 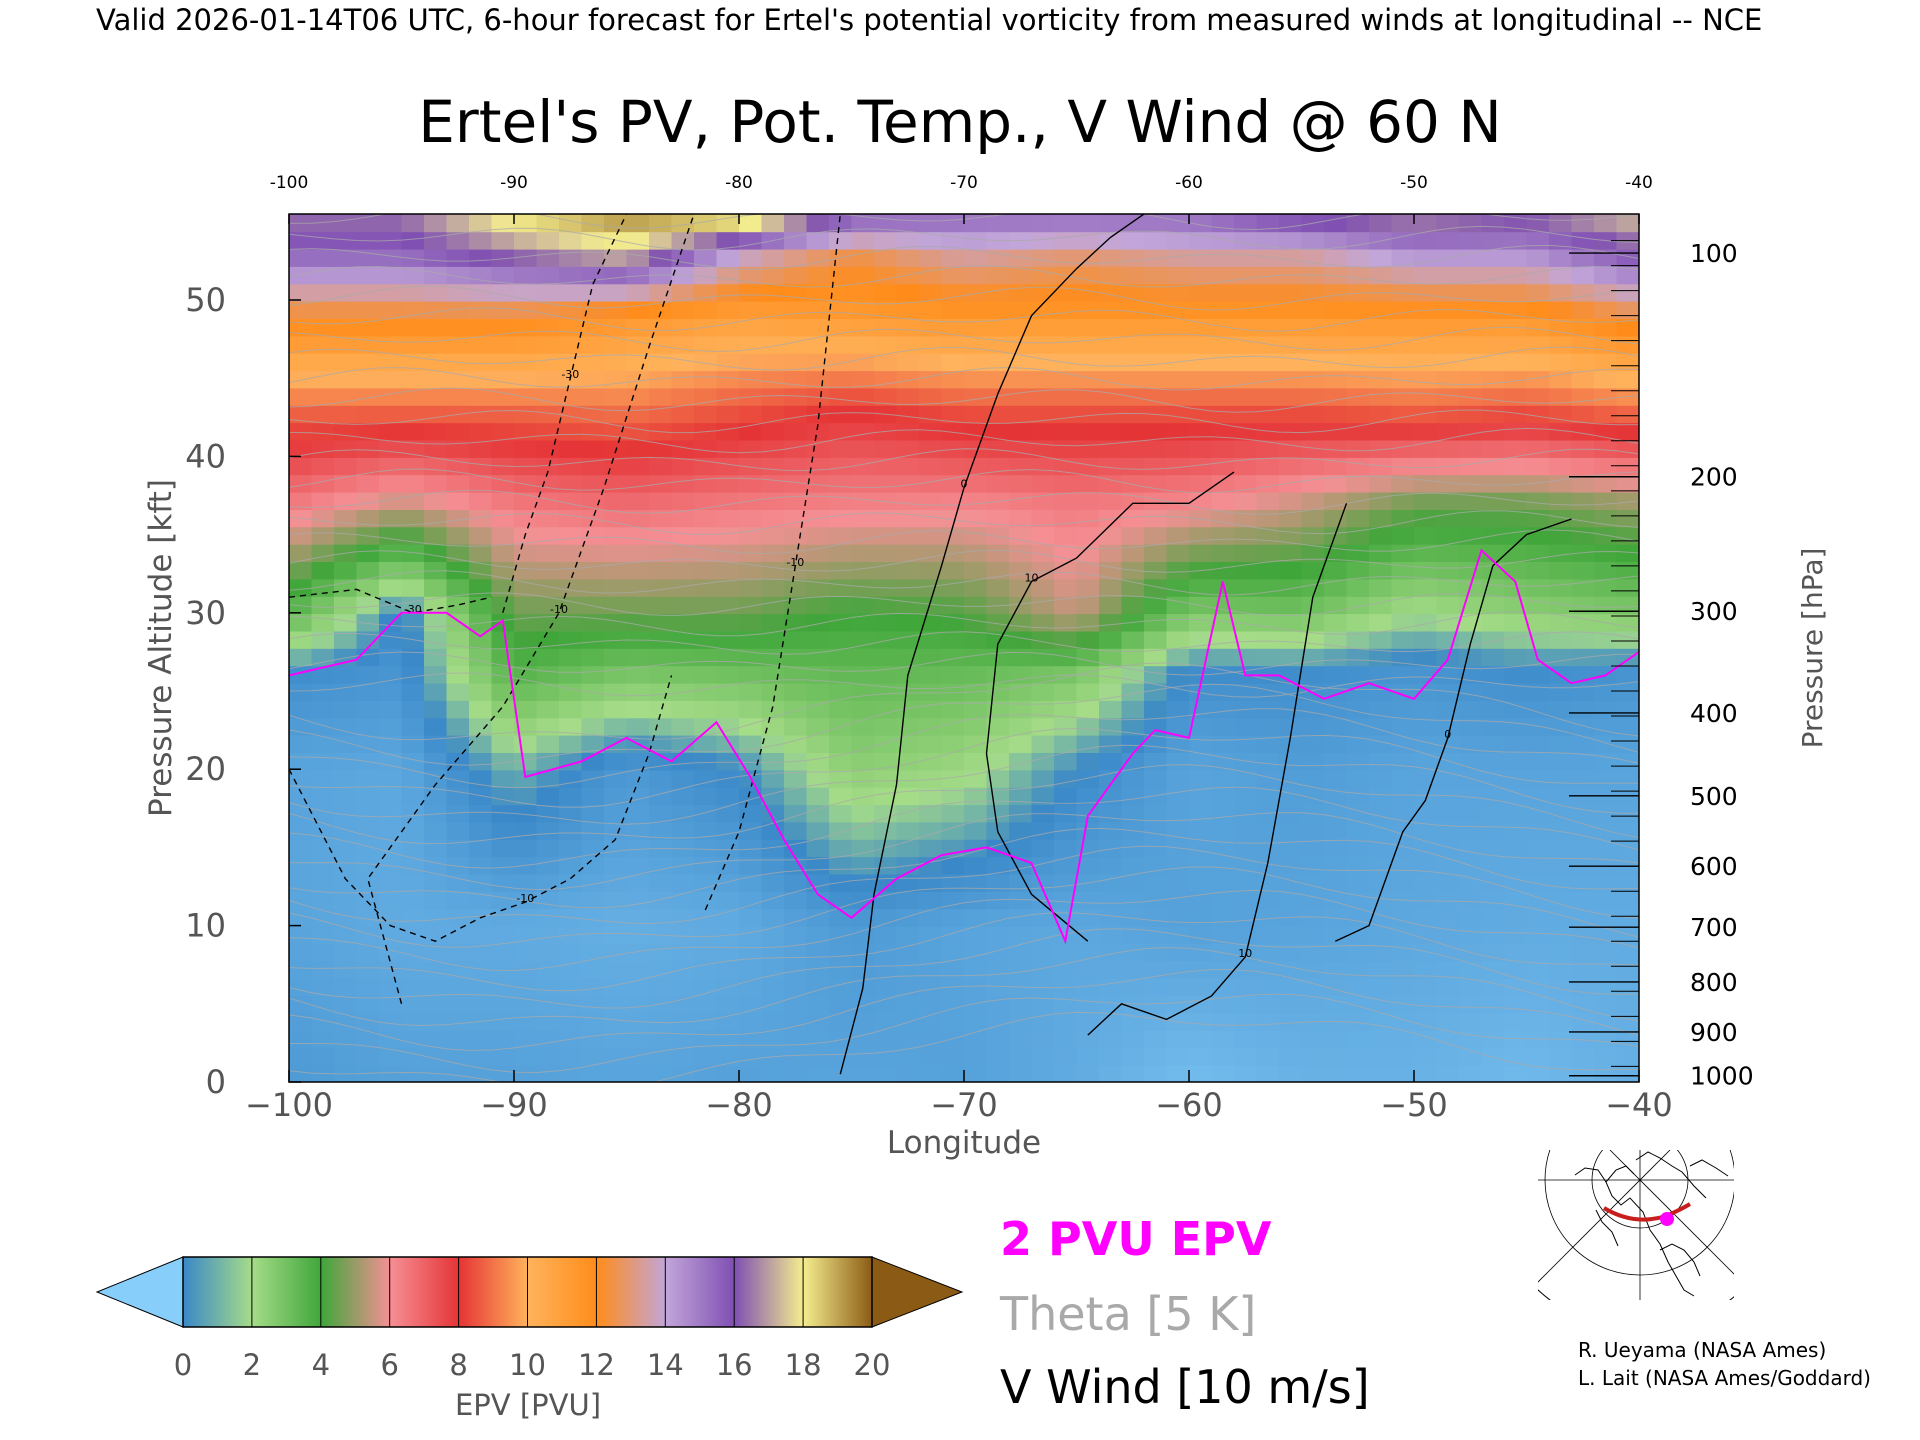 What do you see at coordinates (565, 413) in the screenshot?
I see `v-wind-line` at bounding box center [565, 413].